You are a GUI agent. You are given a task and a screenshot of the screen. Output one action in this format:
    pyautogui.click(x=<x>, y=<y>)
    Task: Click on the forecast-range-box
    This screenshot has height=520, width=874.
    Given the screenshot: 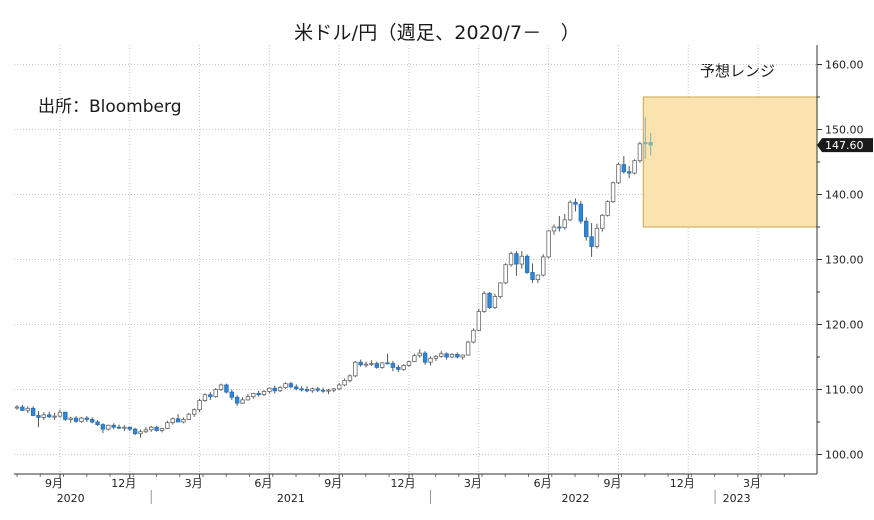 What is the action you would take?
    pyautogui.click(x=730, y=162)
    